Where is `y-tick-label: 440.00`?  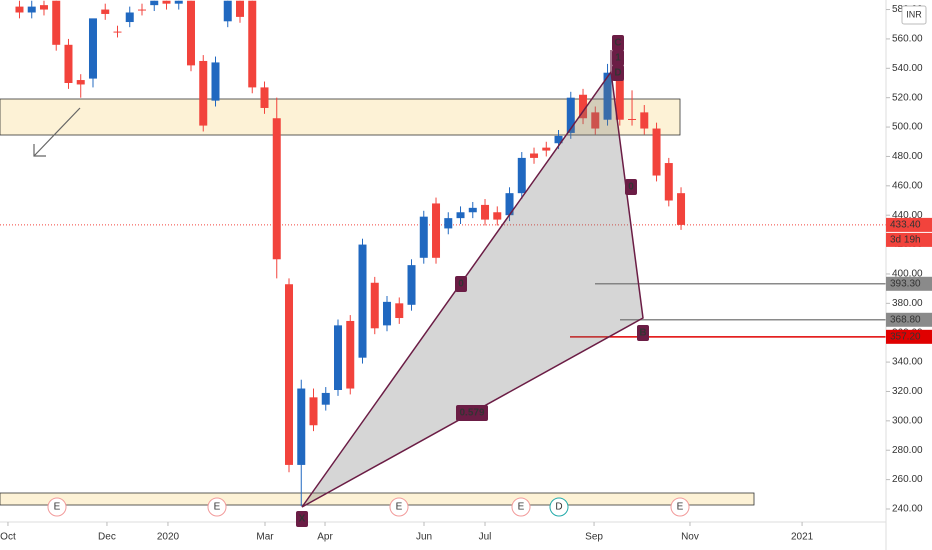
y-tick-label: 440.00 is located at coordinates (907, 215).